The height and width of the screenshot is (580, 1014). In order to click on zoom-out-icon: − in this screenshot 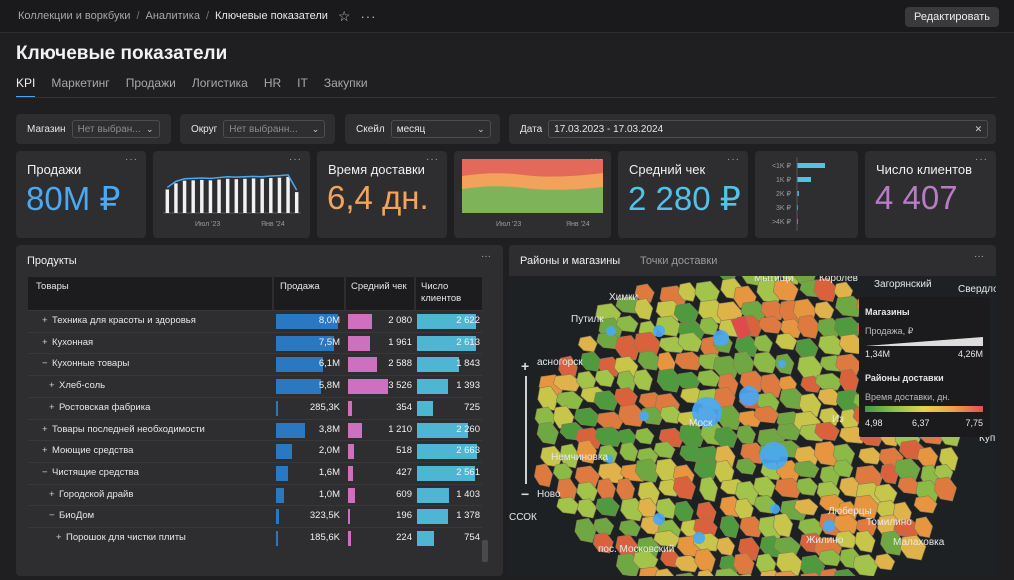, I will do `click(525, 494)`.